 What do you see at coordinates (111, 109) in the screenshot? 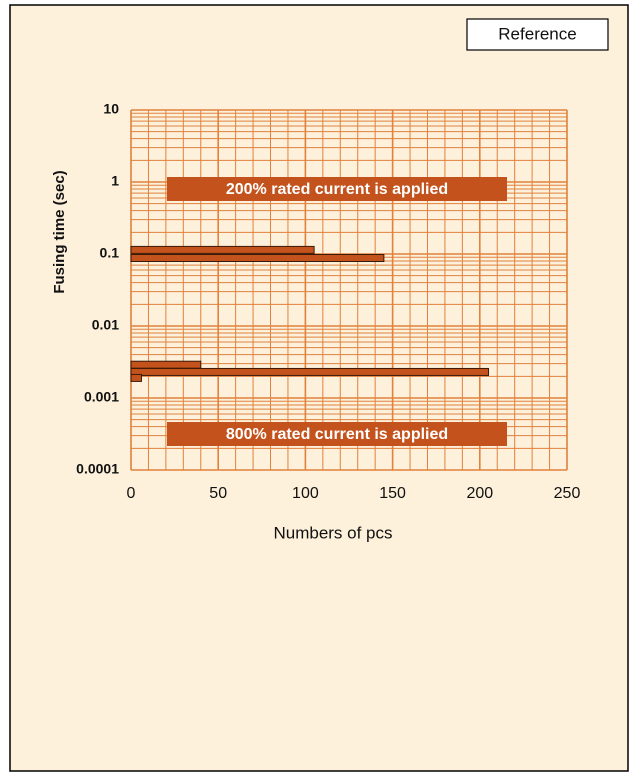
I see `y-tick-label: 10` at bounding box center [111, 109].